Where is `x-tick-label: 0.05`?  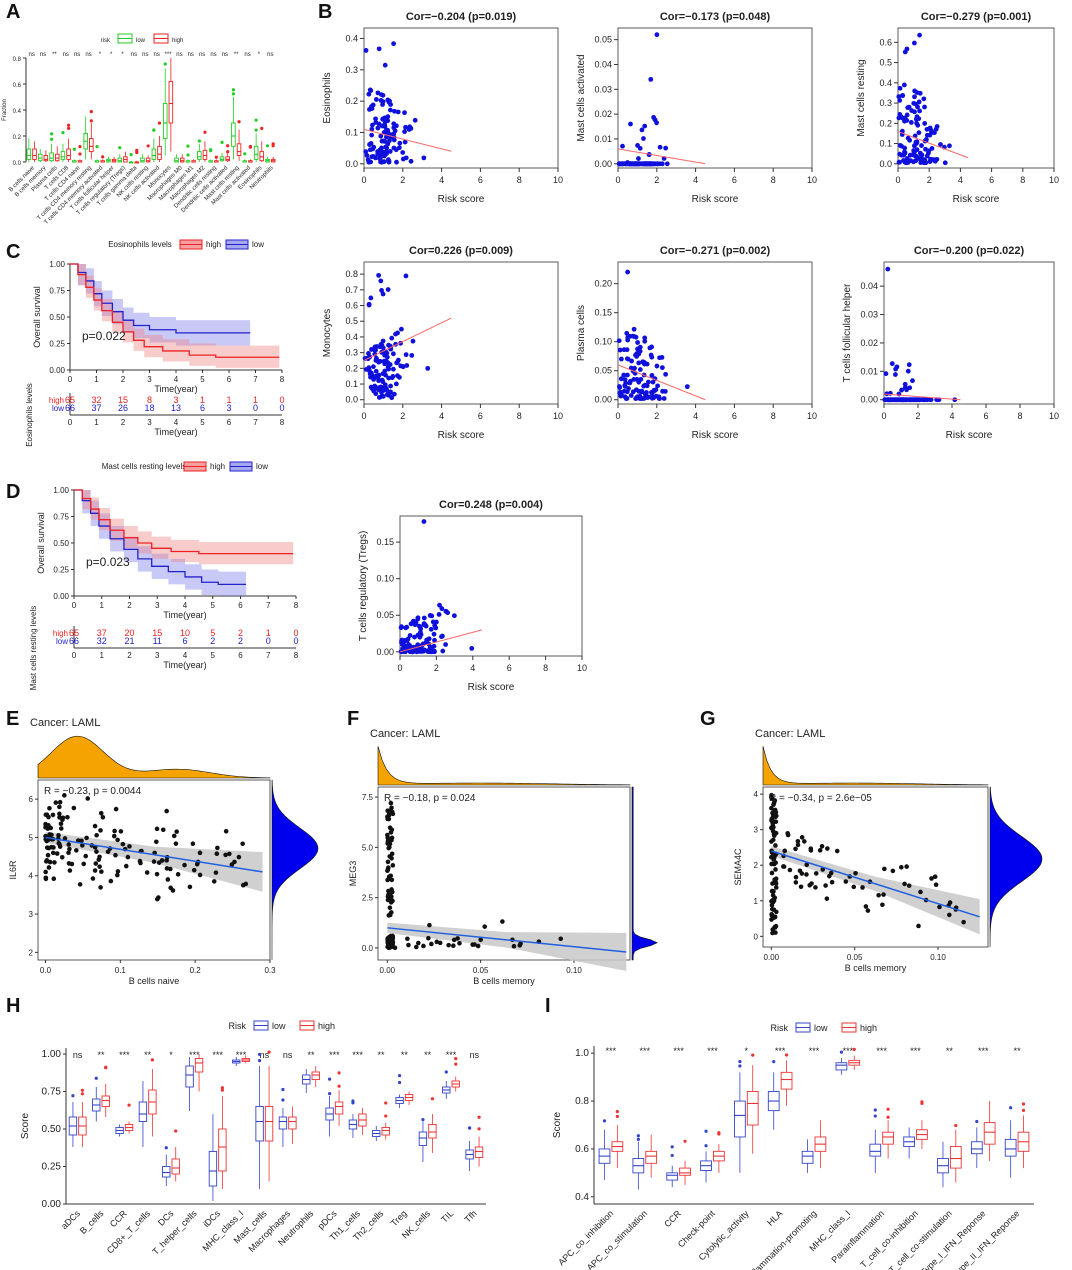
x-tick-label: 0.05 is located at coordinates (855, 957).